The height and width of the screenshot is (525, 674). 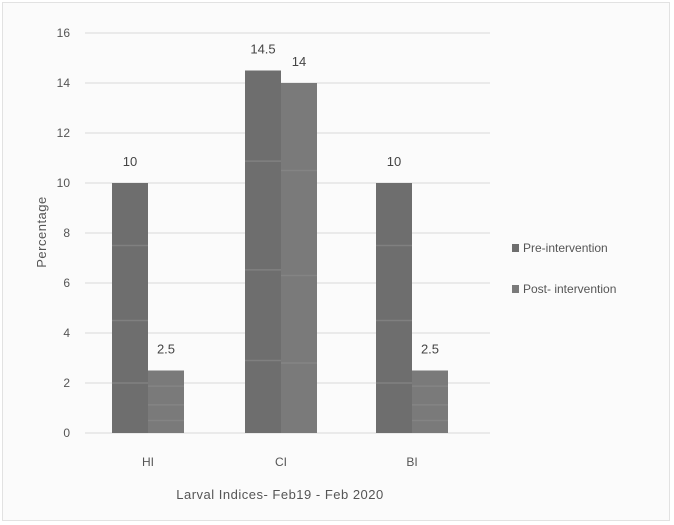 I want to click on x-axis-categories: HI CI BI, so click(x=280, y=462).